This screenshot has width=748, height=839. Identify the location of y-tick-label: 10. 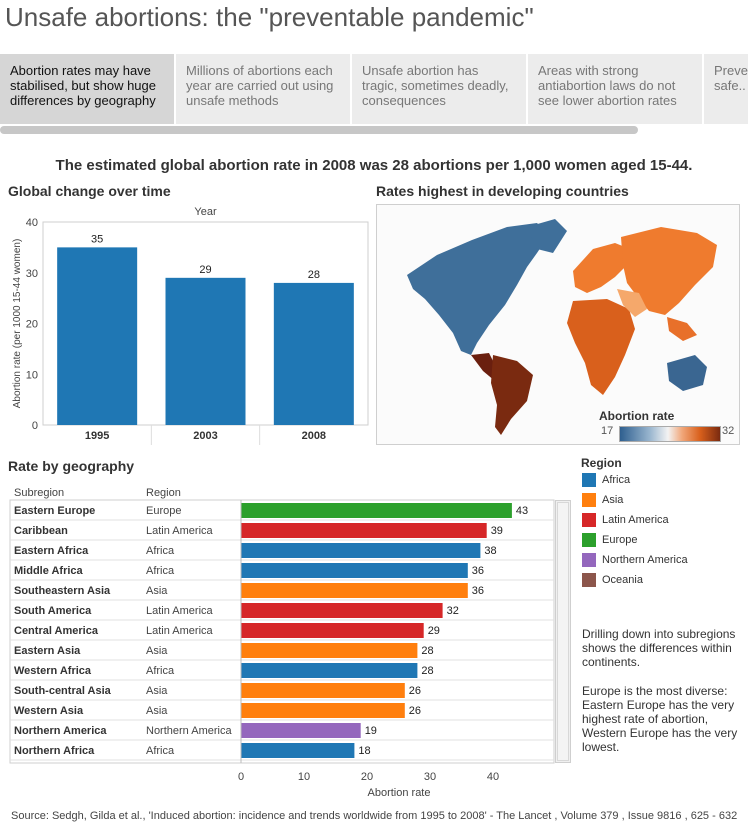
(32, 375).